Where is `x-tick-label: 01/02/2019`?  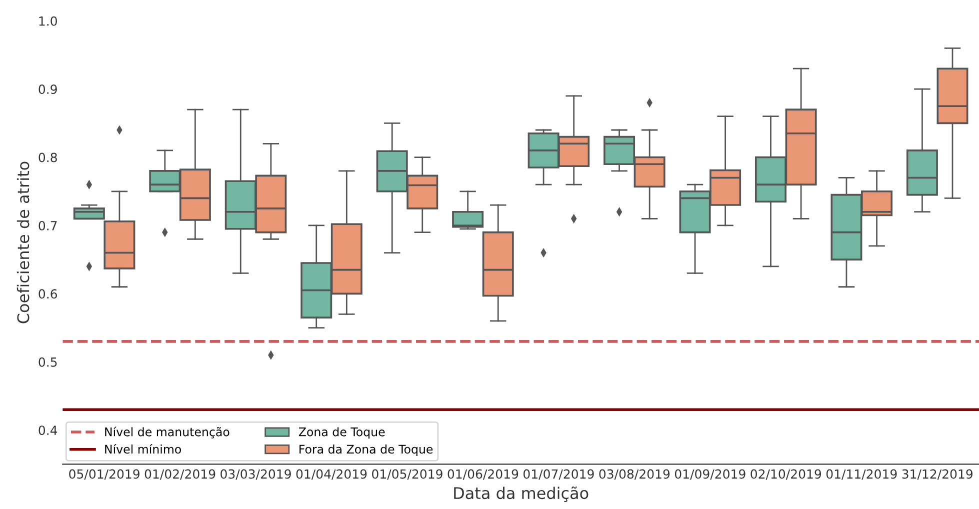
x-tick-label: 01/02/2019 is located at coordinates (180, 474).